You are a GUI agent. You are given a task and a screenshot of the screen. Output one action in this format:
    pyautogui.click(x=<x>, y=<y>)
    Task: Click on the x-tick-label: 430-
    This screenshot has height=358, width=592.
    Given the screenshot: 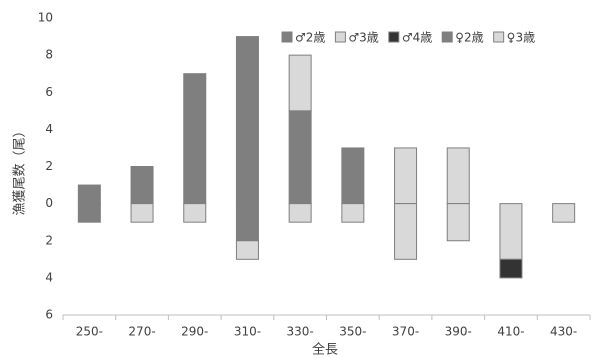 What is the action you would take?
    pyautogui.click(x=563, y=332)
    